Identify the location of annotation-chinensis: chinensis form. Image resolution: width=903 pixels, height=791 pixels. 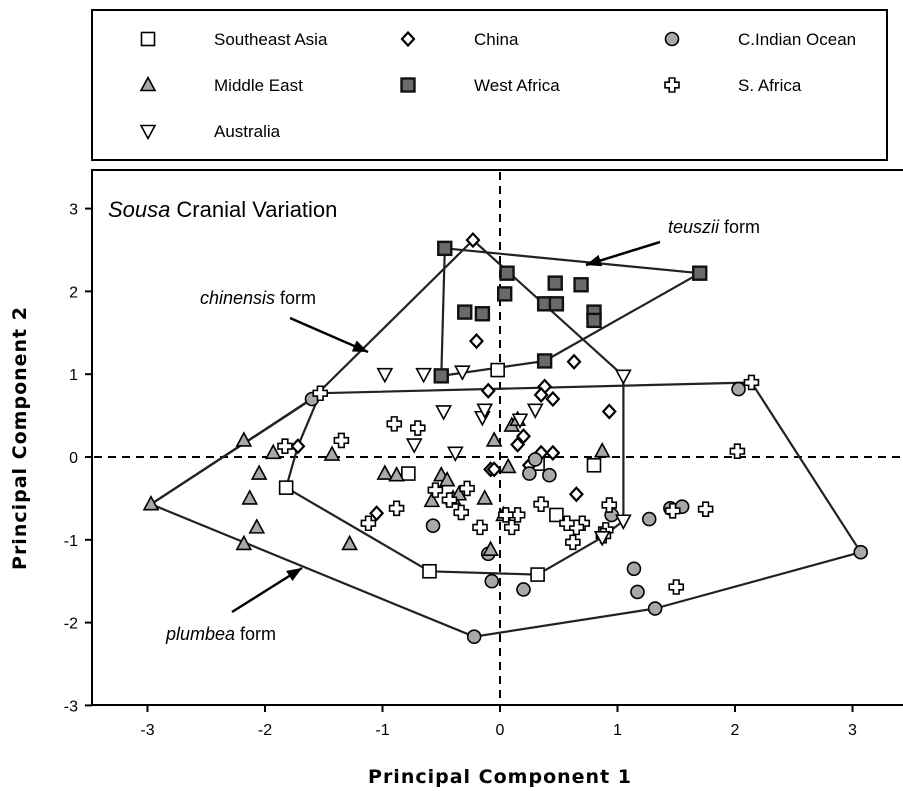
(258, 298).